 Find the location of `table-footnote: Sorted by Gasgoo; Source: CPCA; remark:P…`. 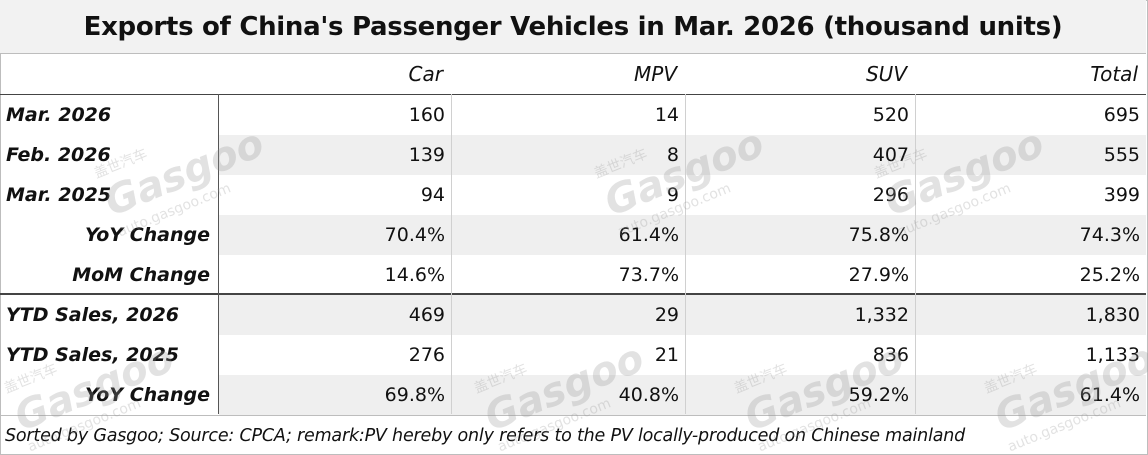

table-footnote: Sorted by Gasgoo; Source: CPCA; remark:P… is located at coordinates (573, 434).